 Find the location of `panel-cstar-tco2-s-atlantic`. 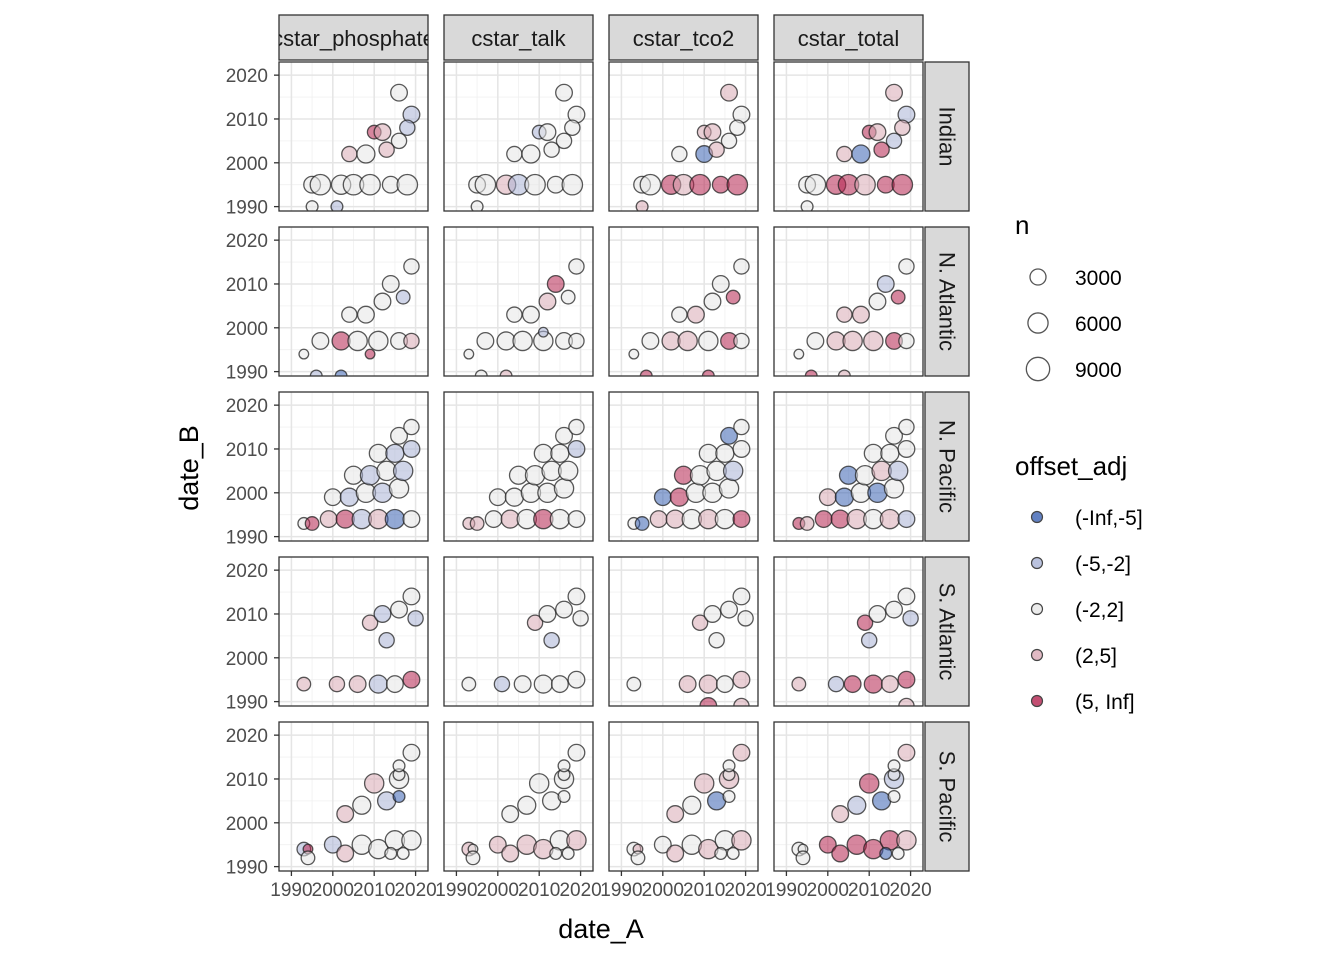

panel-cstar-tco2-s-atlantic is located at coordinates (683, 631).